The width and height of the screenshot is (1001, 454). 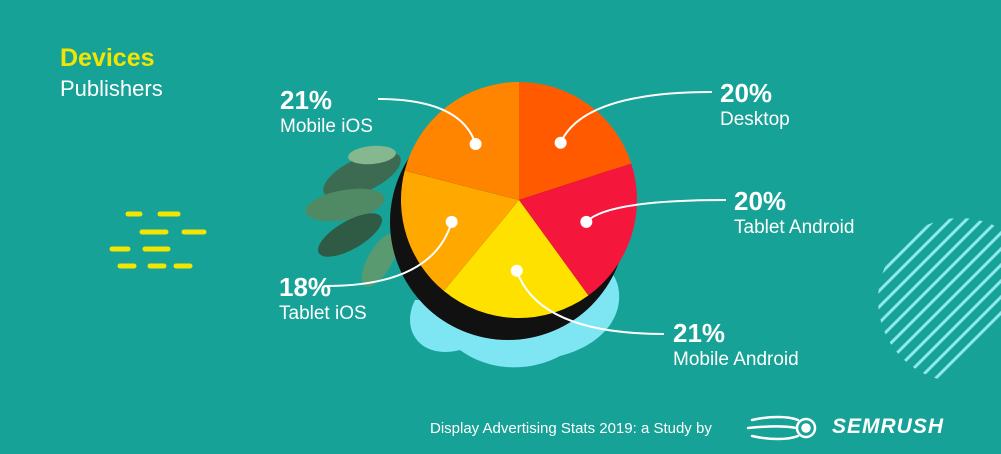 I want to click on slice-label-desktop: 20% Desktop, so click(x=755, y=104).